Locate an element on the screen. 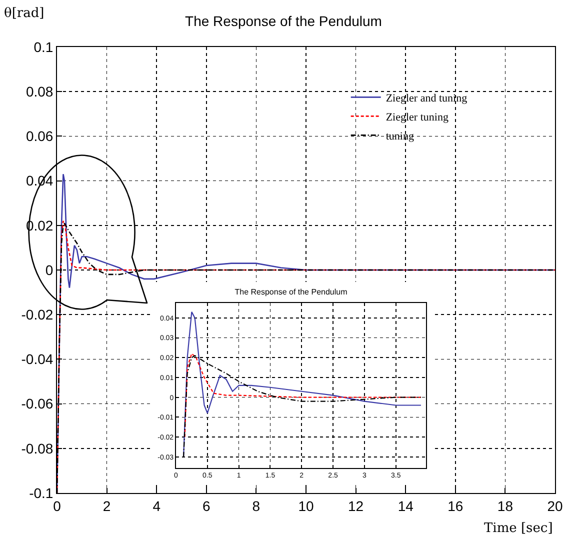 Image resolution: width=567 pixels, height=538 pixels. legend-label: Ziegler tuning is located at coordinates (417, 117).